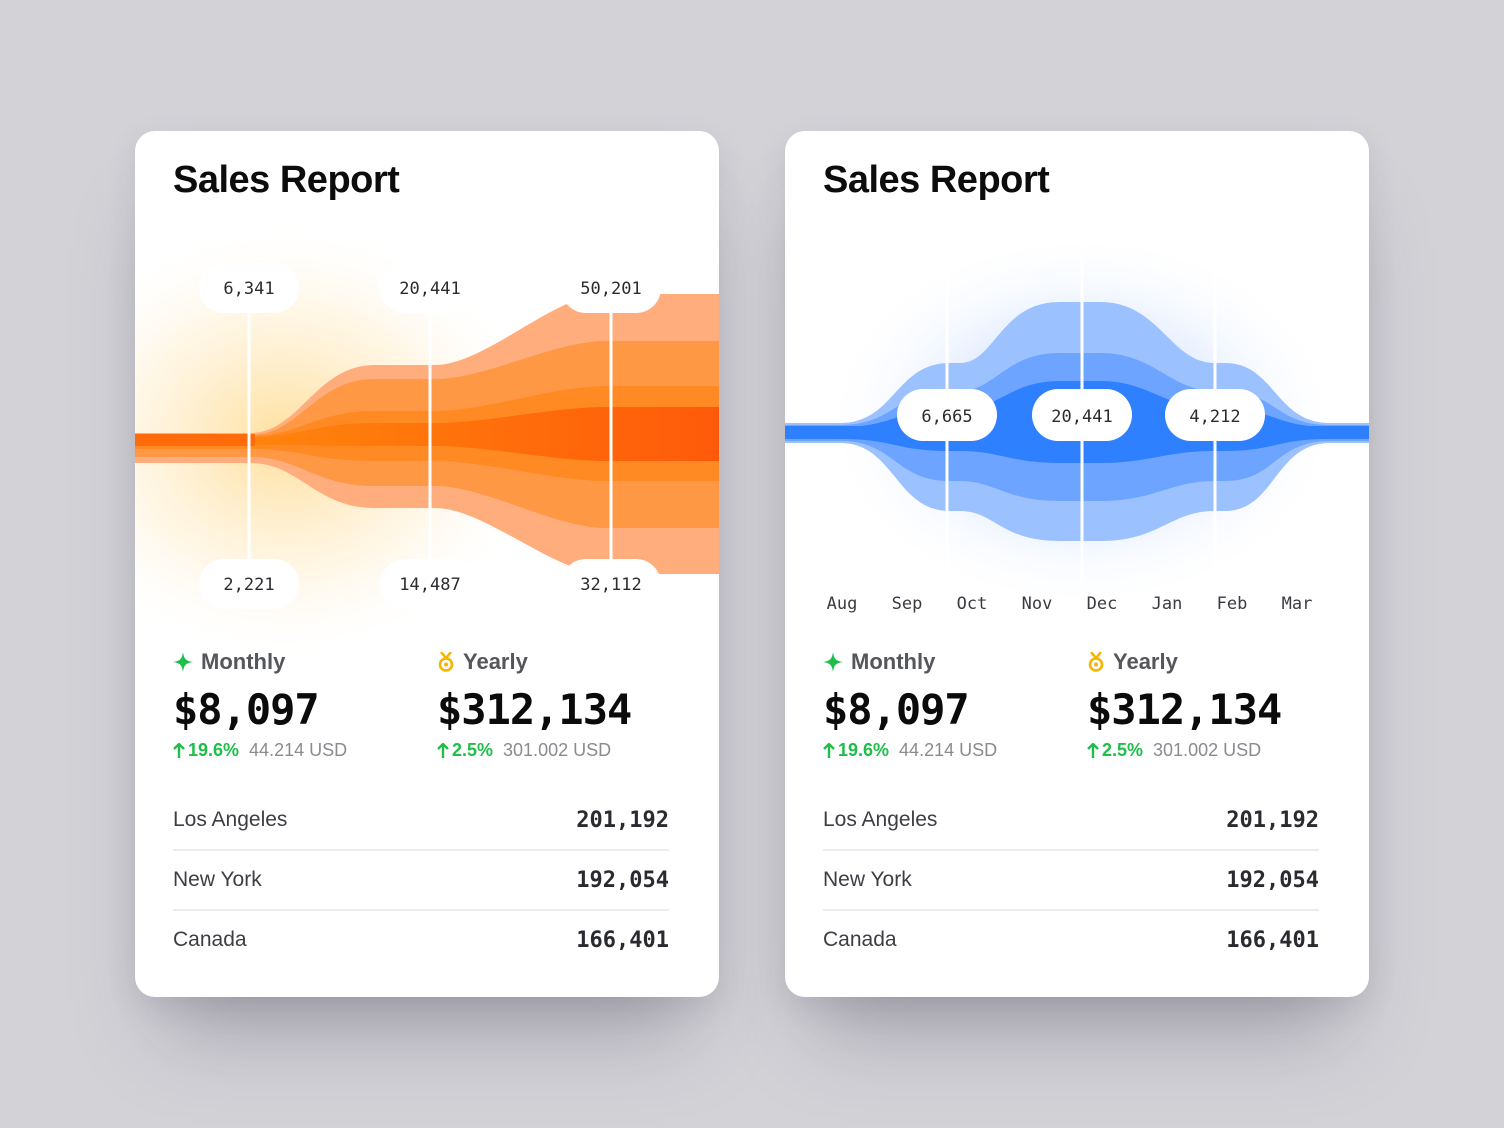  I want to click on x-tick-label: Mar, so click(1297, 604).